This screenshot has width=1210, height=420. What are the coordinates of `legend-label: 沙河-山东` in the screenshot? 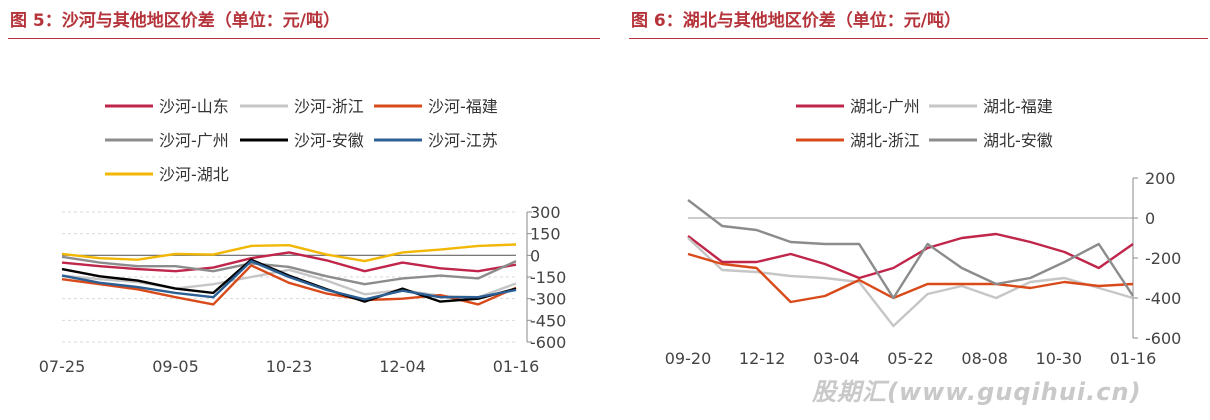 It's located at (194, 106).